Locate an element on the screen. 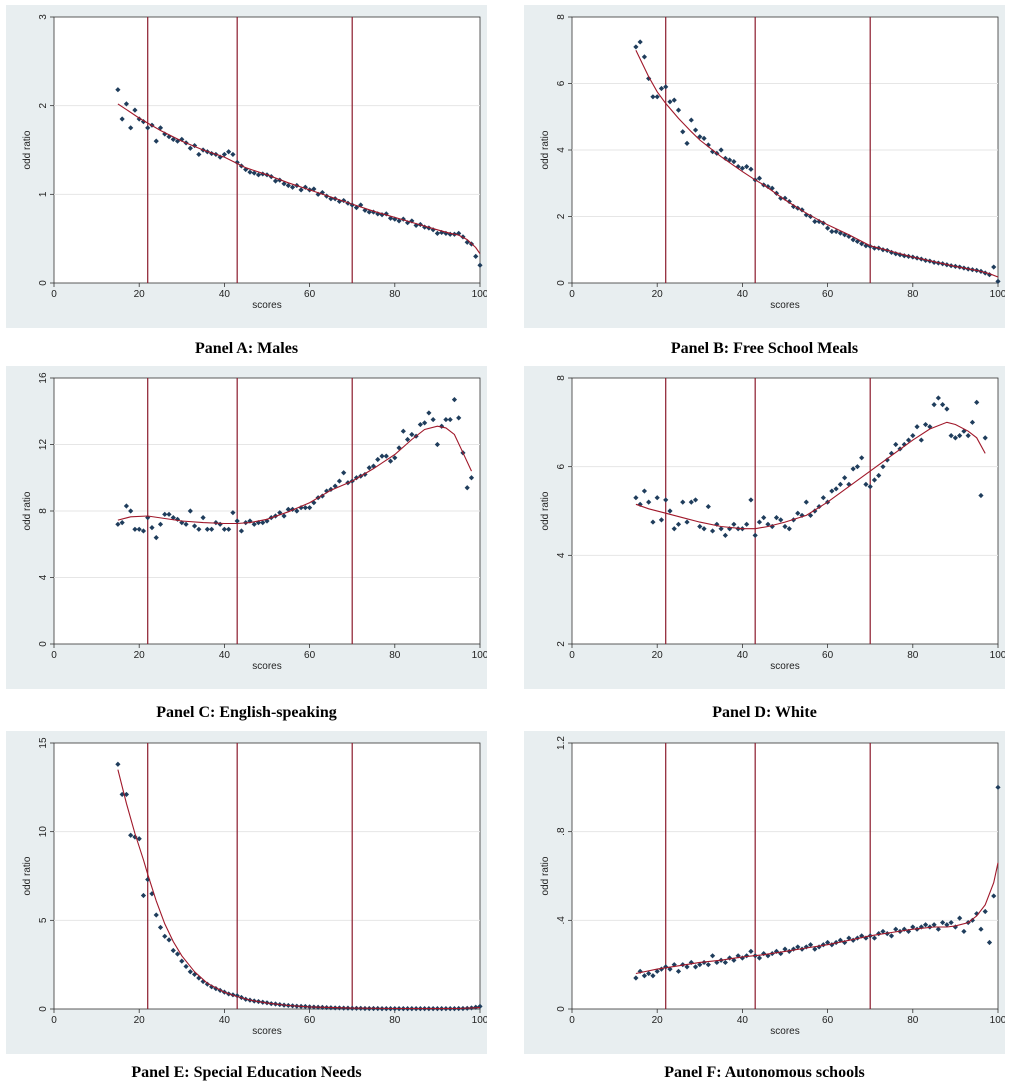 The image size is (1011, 1090). y-tick-label: 3 is located at coordinates (43, 17).